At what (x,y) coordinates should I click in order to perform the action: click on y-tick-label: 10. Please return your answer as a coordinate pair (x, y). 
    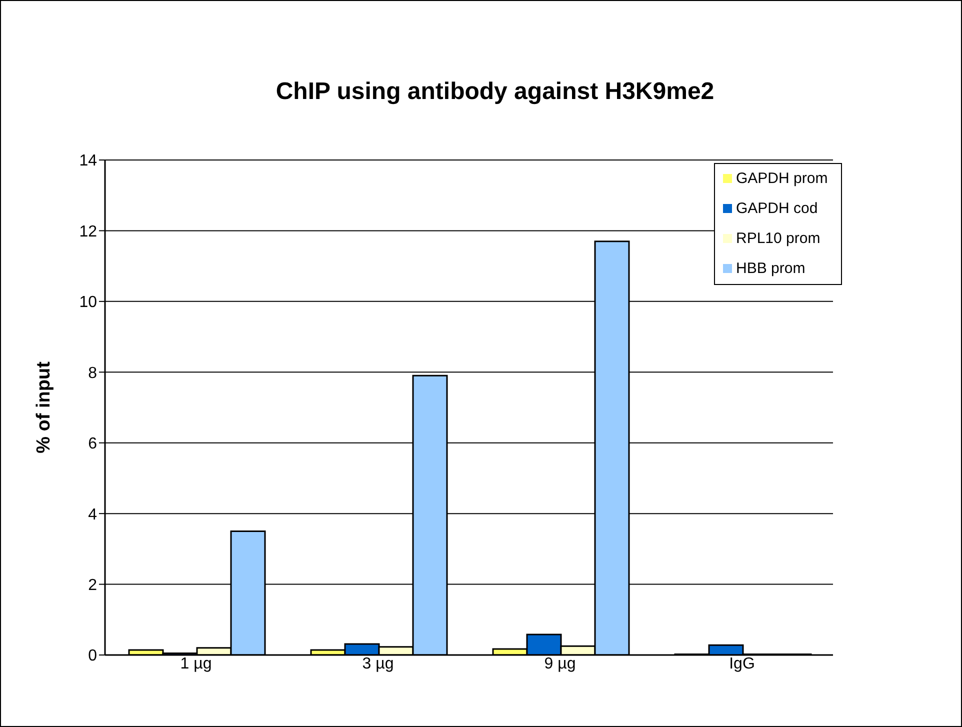
    Looking at the image, I should click on (88, 303).